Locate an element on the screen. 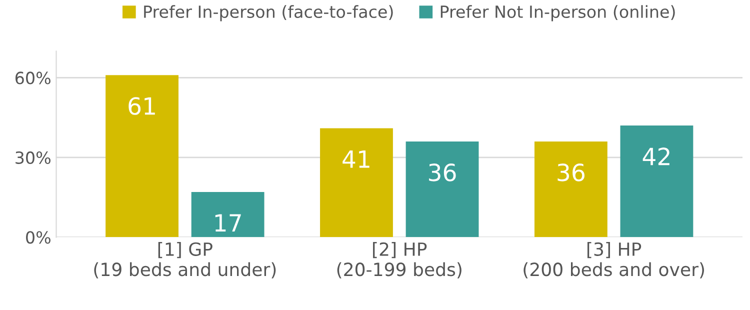 The image size is (750, 310). legend-label: Prefer In-person (face-to-face) is located at coordinates (268, 13).